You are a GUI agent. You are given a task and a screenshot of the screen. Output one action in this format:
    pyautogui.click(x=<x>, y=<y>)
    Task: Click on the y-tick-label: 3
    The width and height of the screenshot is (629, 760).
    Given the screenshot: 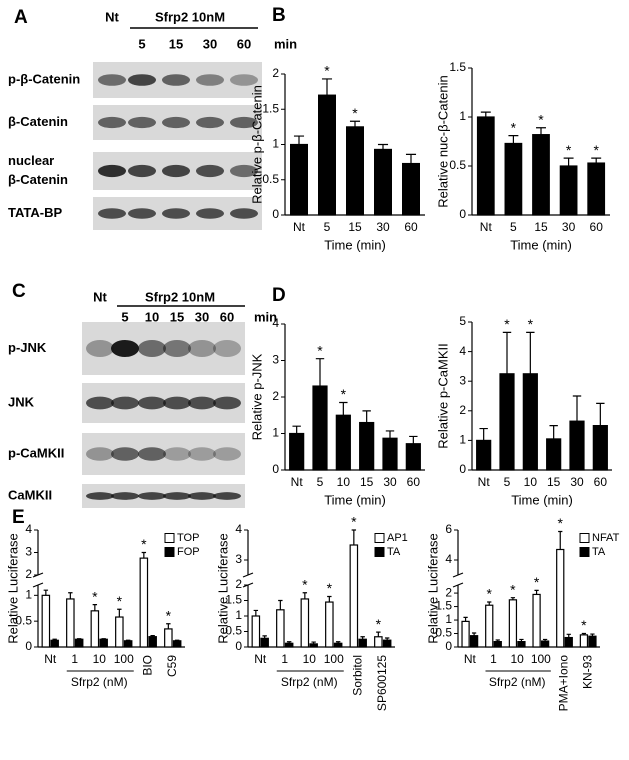 What is the action you would take?
    pyautogui.click(x=462, y=380)
    